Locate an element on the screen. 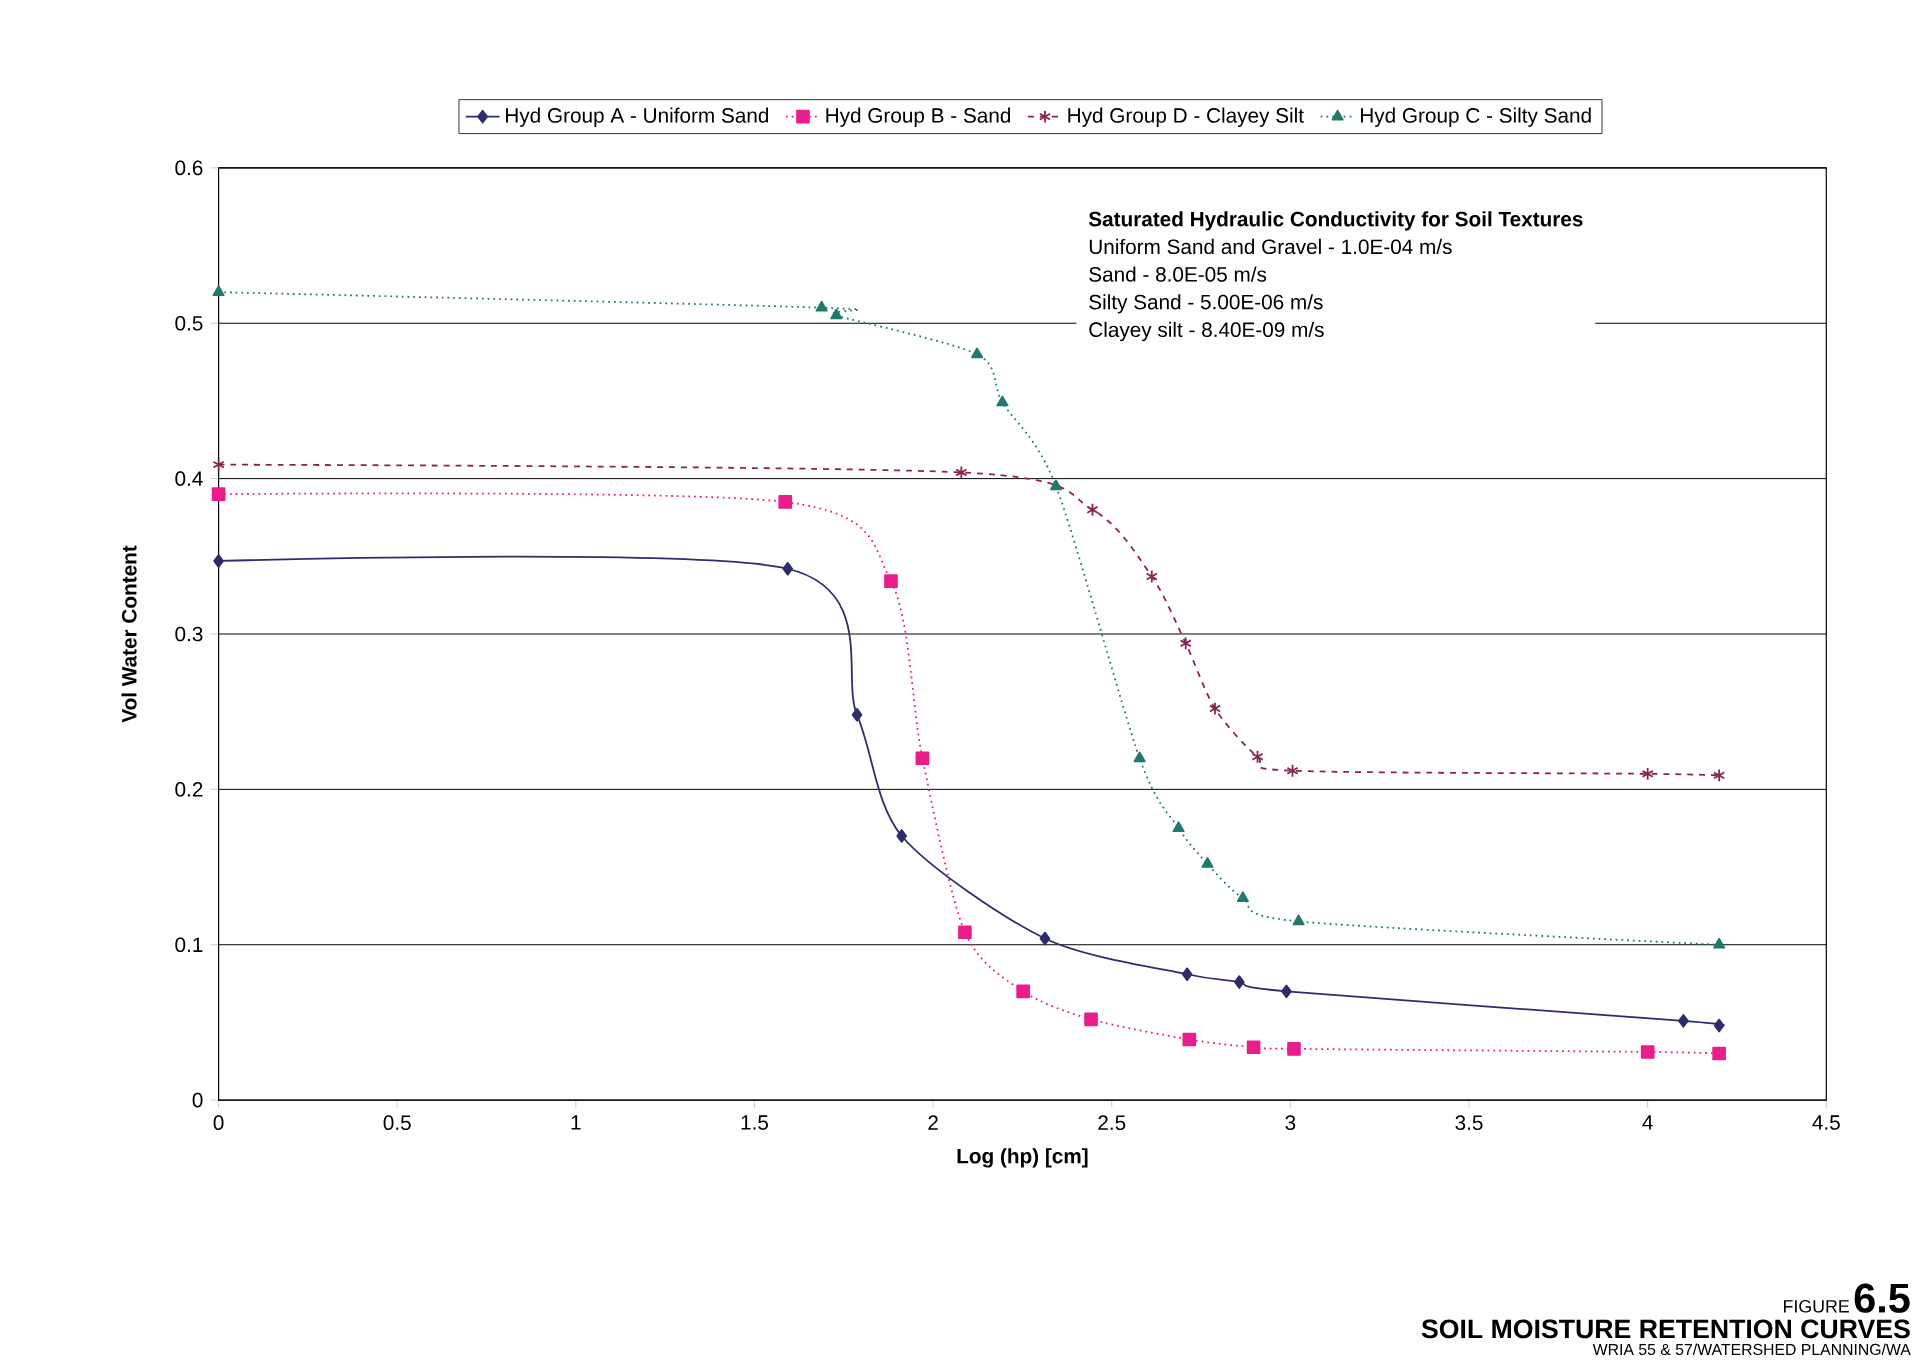  x-tick-label: 2 is located at coordinates (933, 1122).